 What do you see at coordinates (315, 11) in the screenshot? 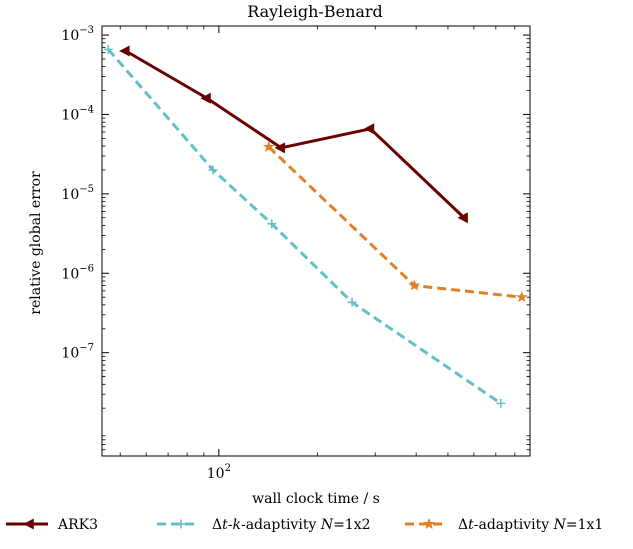
I see `chart-title: Rayleigh-Benard` at bounding box center [315, 11].